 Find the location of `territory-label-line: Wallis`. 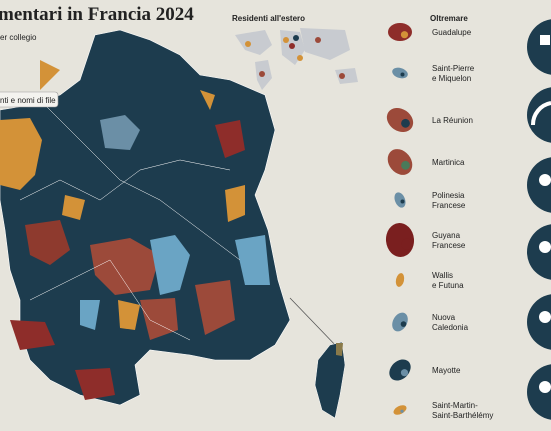

territory-label-line: Wallis is located at coordinates (442, 275).